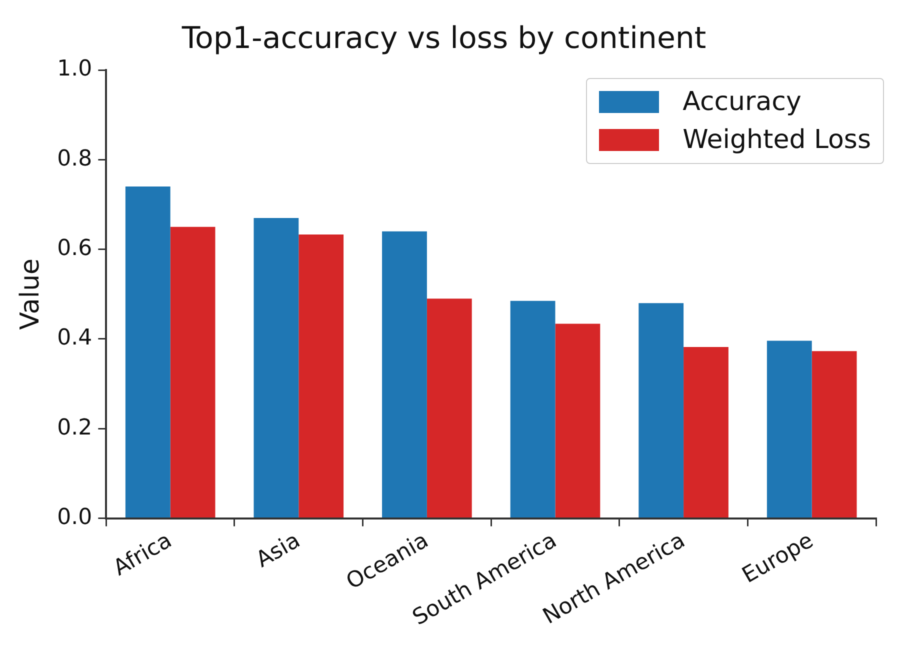 The image size is (904, 646). What do you see at coordinates (74, 159) in the screenshot?
I see `y-tick-label: 0.8` at bounding box center [74, 159].